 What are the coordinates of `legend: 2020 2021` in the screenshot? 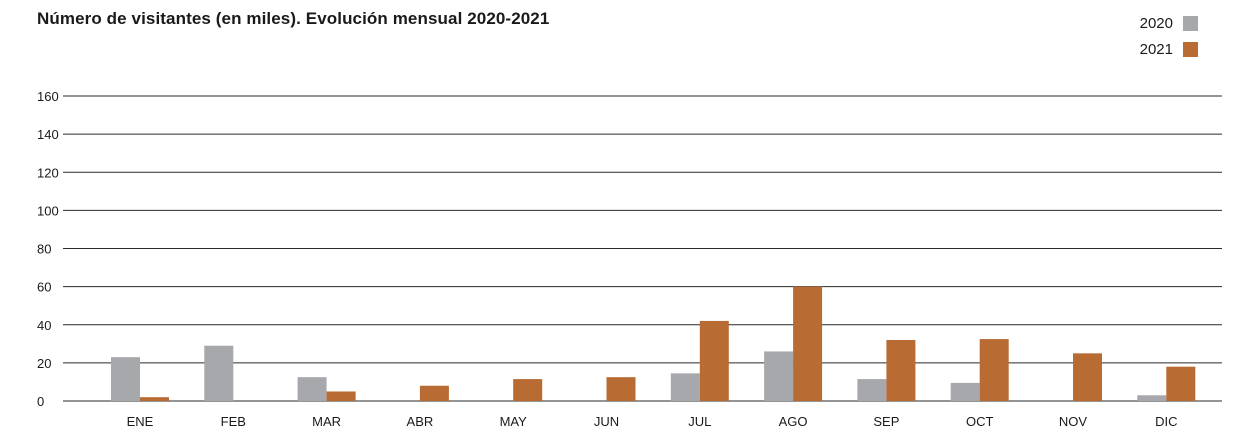 It's located at (1169, 36).